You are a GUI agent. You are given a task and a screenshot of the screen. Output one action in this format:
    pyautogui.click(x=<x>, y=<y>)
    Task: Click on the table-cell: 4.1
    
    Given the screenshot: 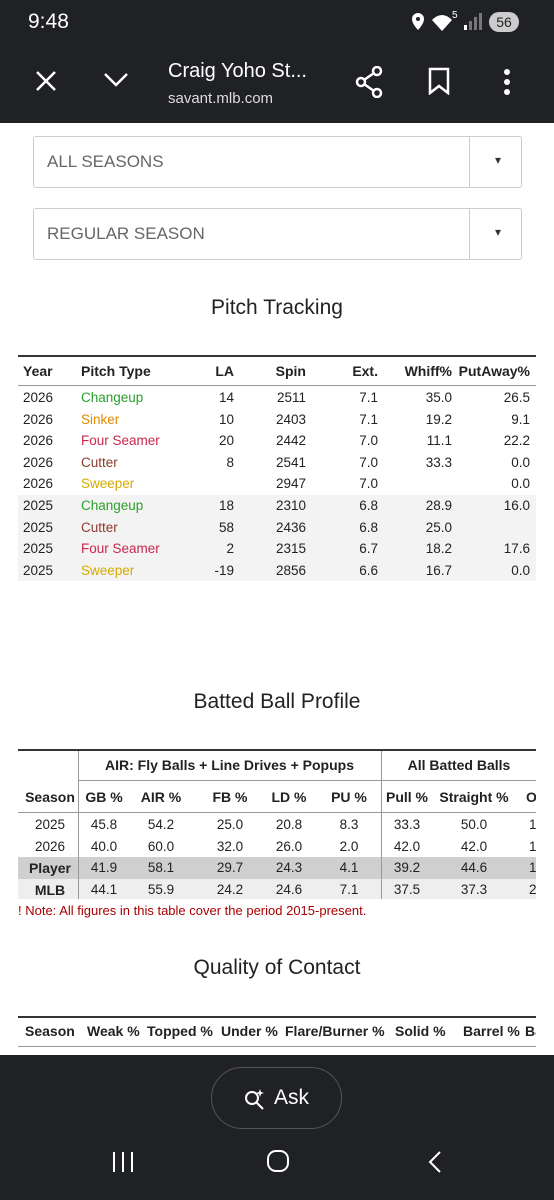 What is the action you would take?
    pyautogui.click(x=349, y=867)
    